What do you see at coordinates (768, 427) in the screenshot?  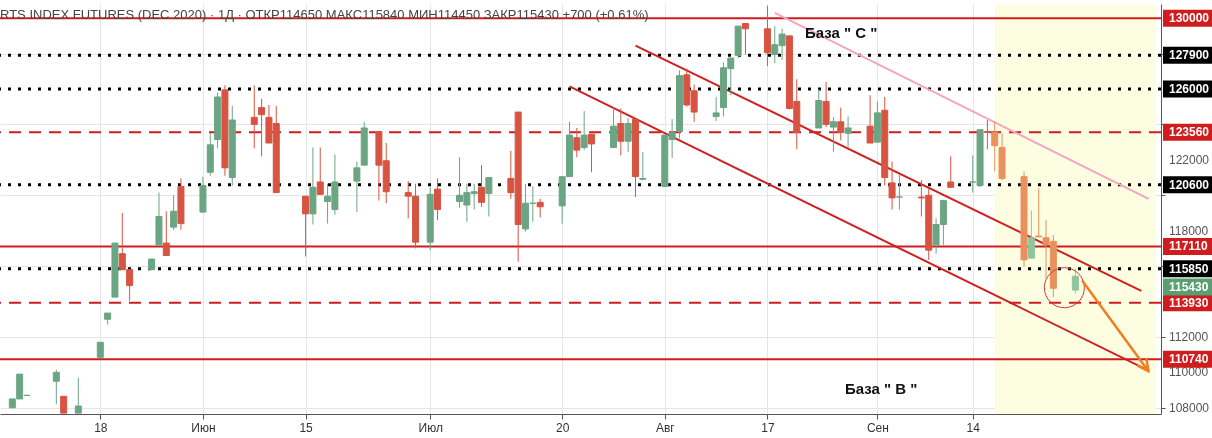 I see `x-tick-label: 17` at bounding box center [768, 427].